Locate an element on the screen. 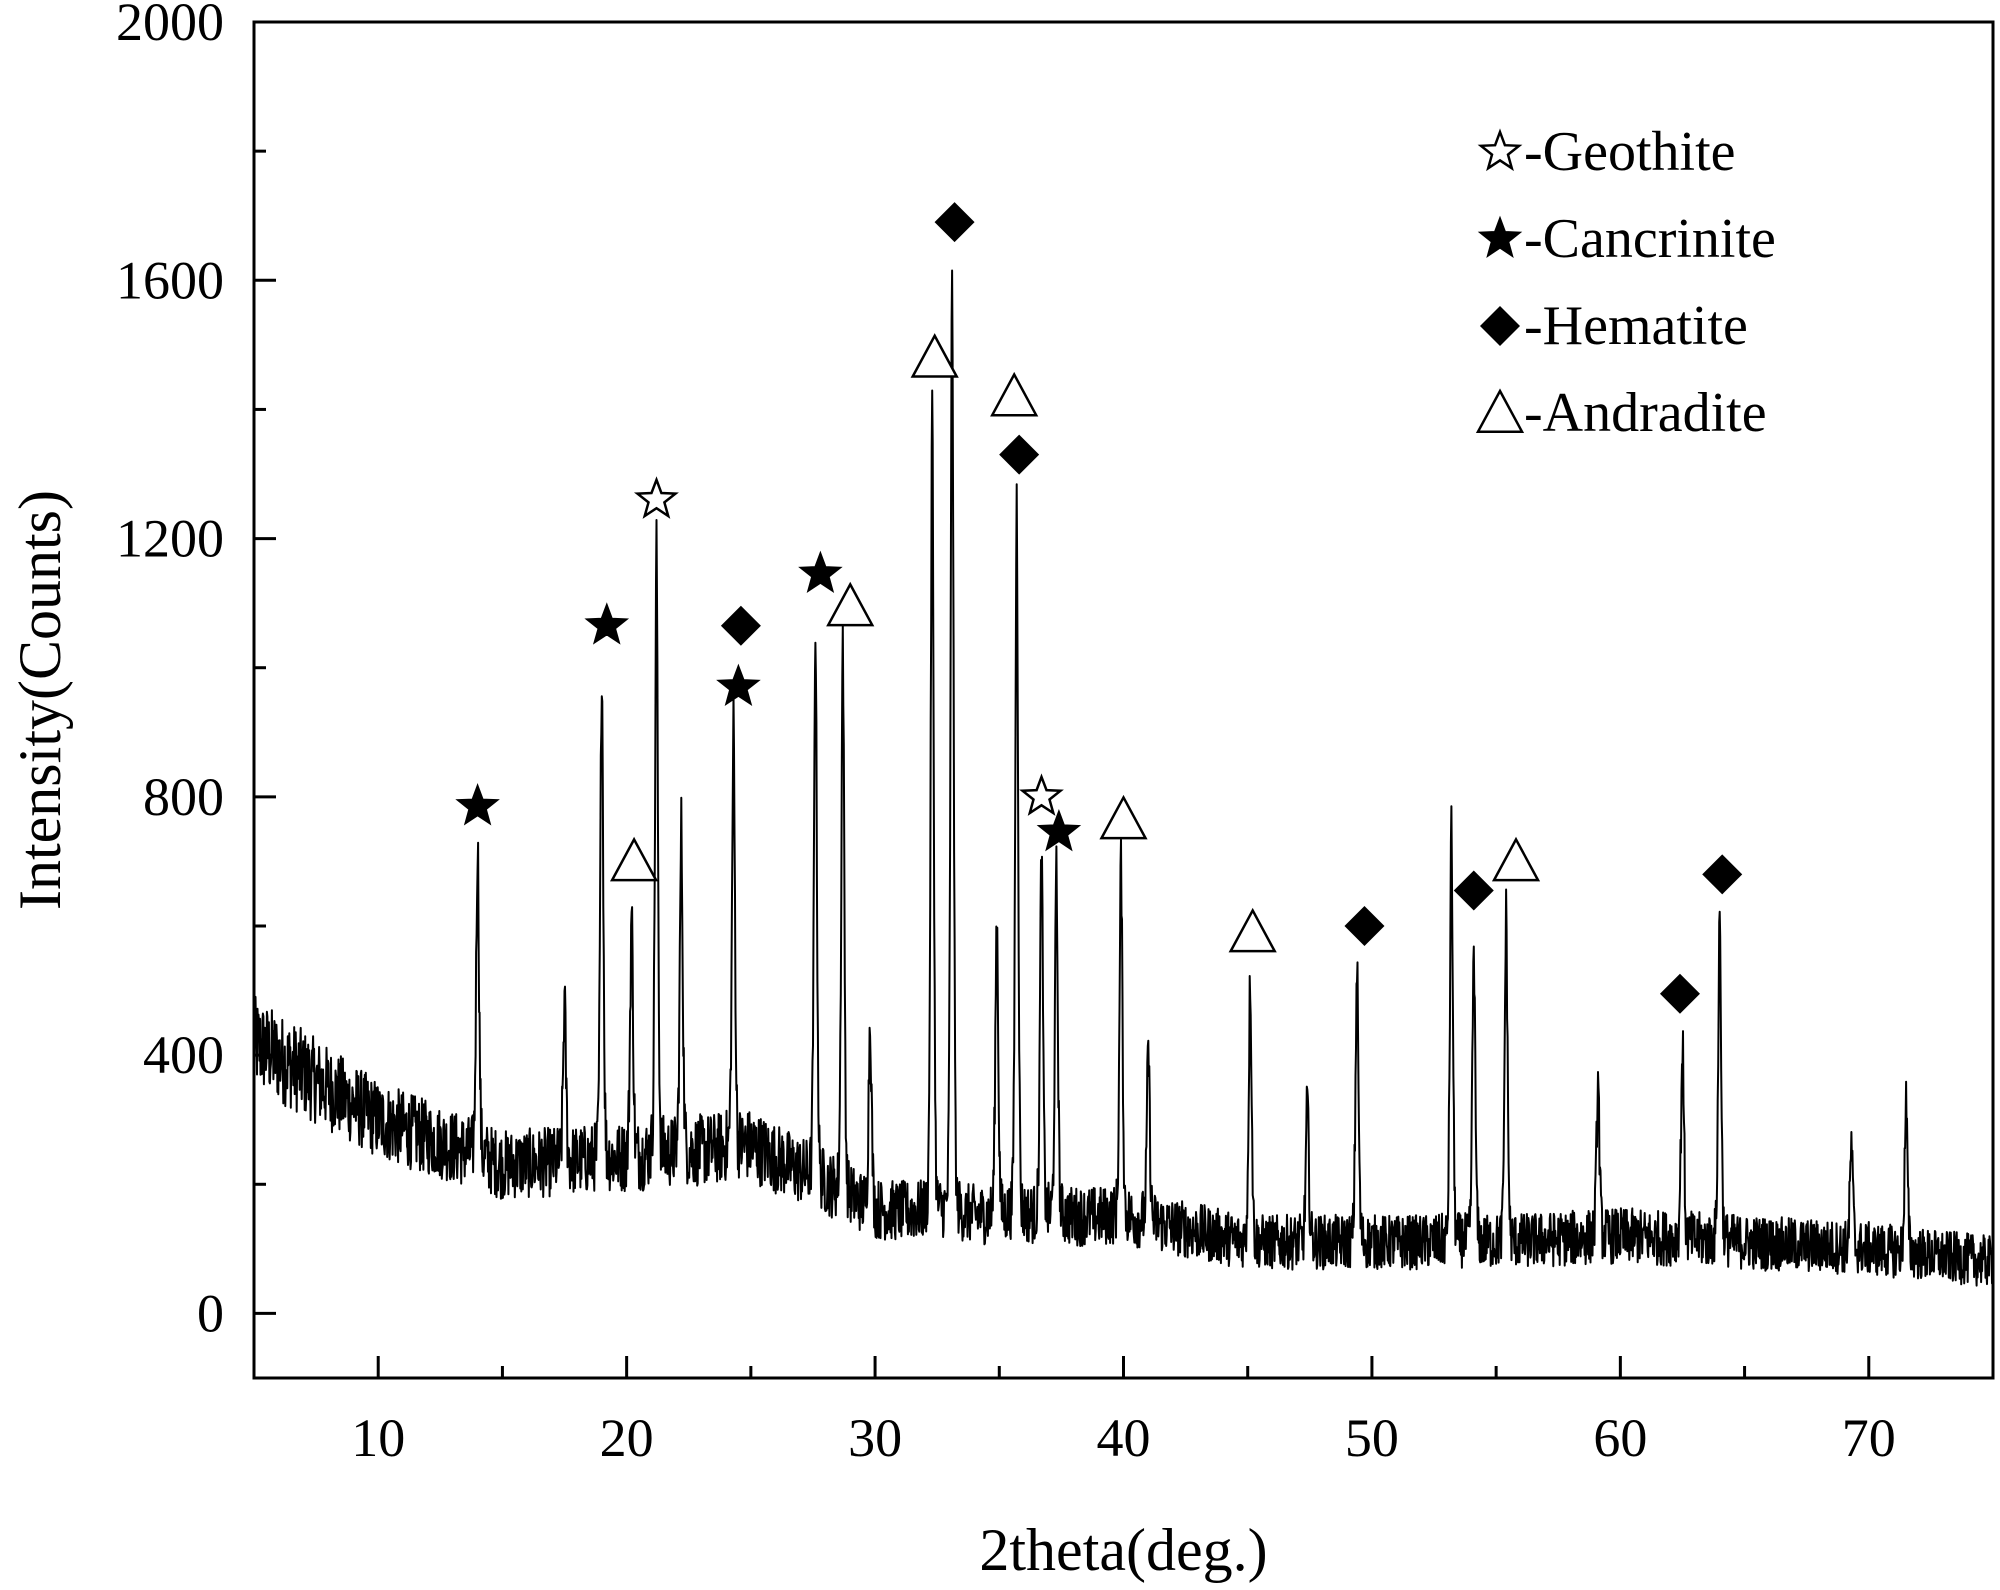 The image size is (2000, 1590). y-tick-label: 1600 is located at coordinates (170, 280).